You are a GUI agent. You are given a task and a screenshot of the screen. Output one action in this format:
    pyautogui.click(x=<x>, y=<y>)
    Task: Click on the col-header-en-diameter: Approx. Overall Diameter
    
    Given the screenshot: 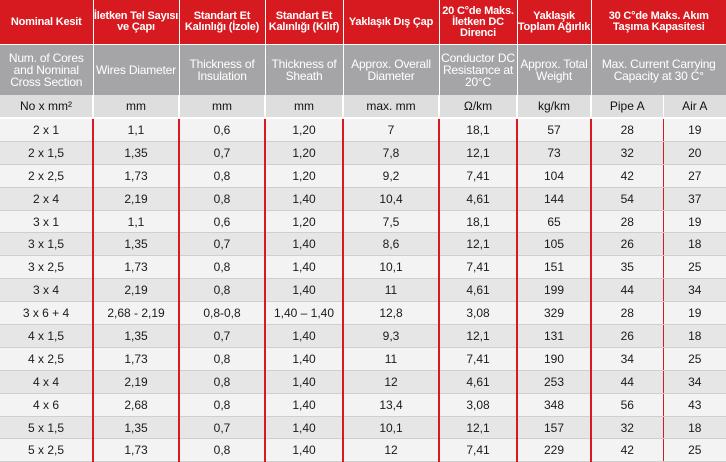 What is the action you would take?
    pyautogui.click(x=391, y=69)
    